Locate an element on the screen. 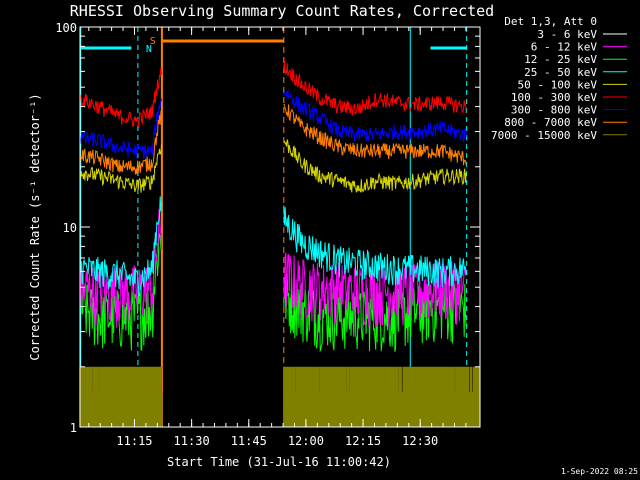 The height and width of the screenshot is (480, 640). x-tick-label: 12:00 is located at coordinates (306, 441).